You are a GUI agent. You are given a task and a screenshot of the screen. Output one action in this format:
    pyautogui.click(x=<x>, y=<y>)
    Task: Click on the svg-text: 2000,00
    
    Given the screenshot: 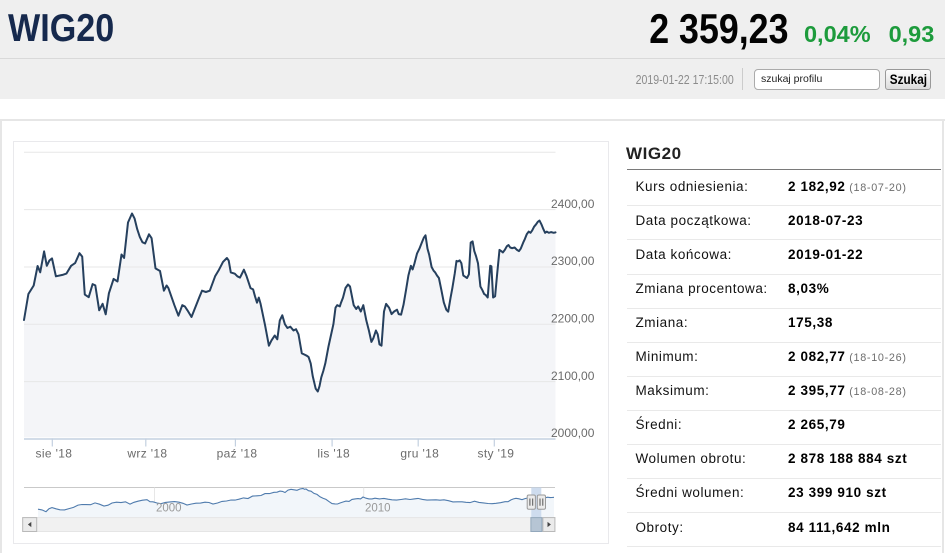 What is the action you would take?
    pyautogui.click(x=573, y=433)
    